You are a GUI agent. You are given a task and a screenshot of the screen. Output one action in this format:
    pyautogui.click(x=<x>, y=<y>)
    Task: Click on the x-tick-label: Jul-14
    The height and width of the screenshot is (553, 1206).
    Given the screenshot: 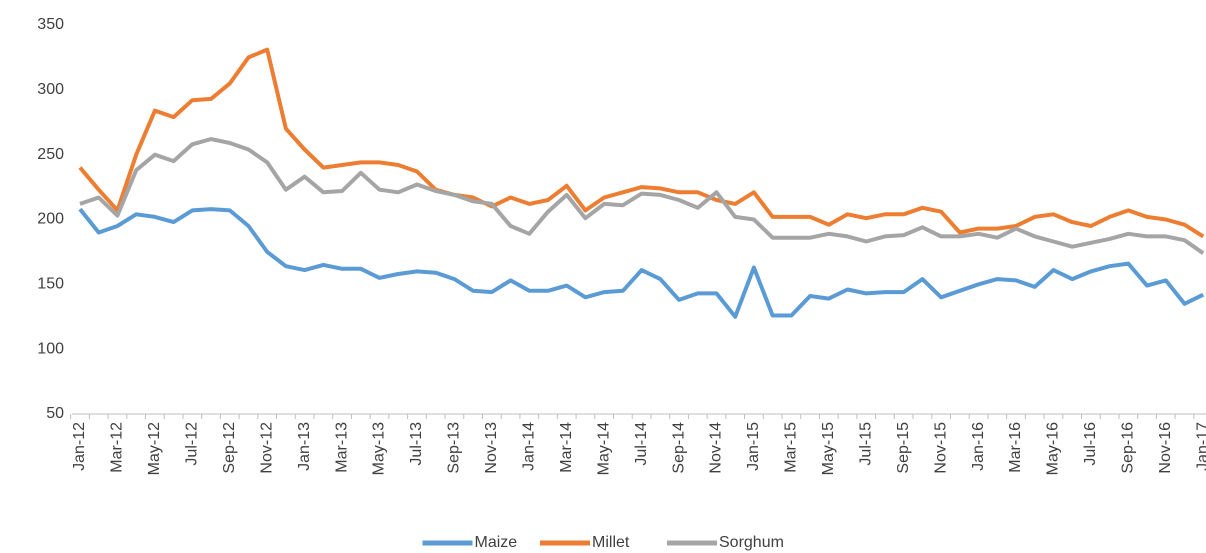 What is the action you would take?
    pyautogui.click(x=641, y=444)
    